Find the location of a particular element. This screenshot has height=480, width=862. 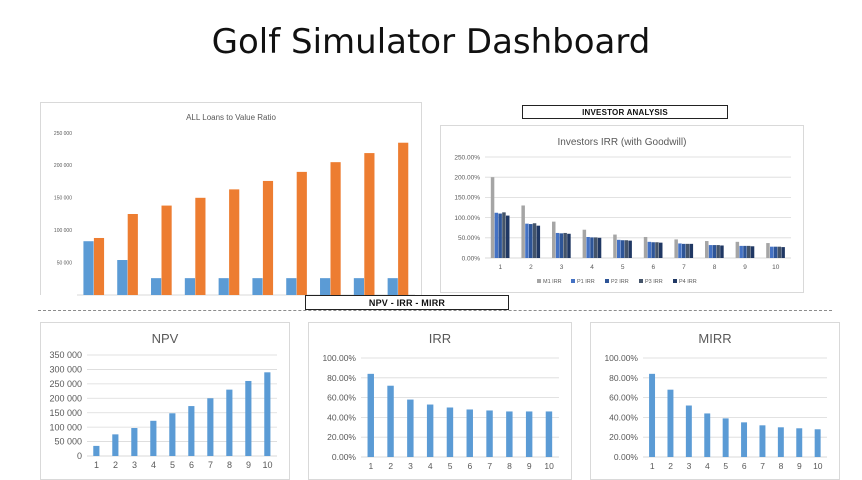

chart-title: MIRR is located at coordinates (714, 338).